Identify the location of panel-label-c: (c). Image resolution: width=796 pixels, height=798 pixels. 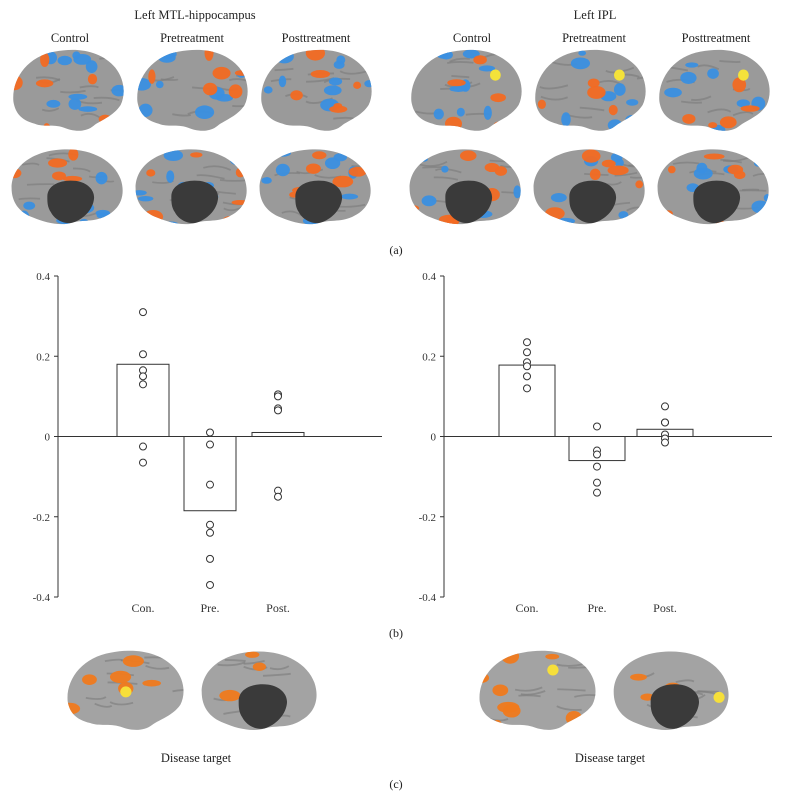
(396, 784).